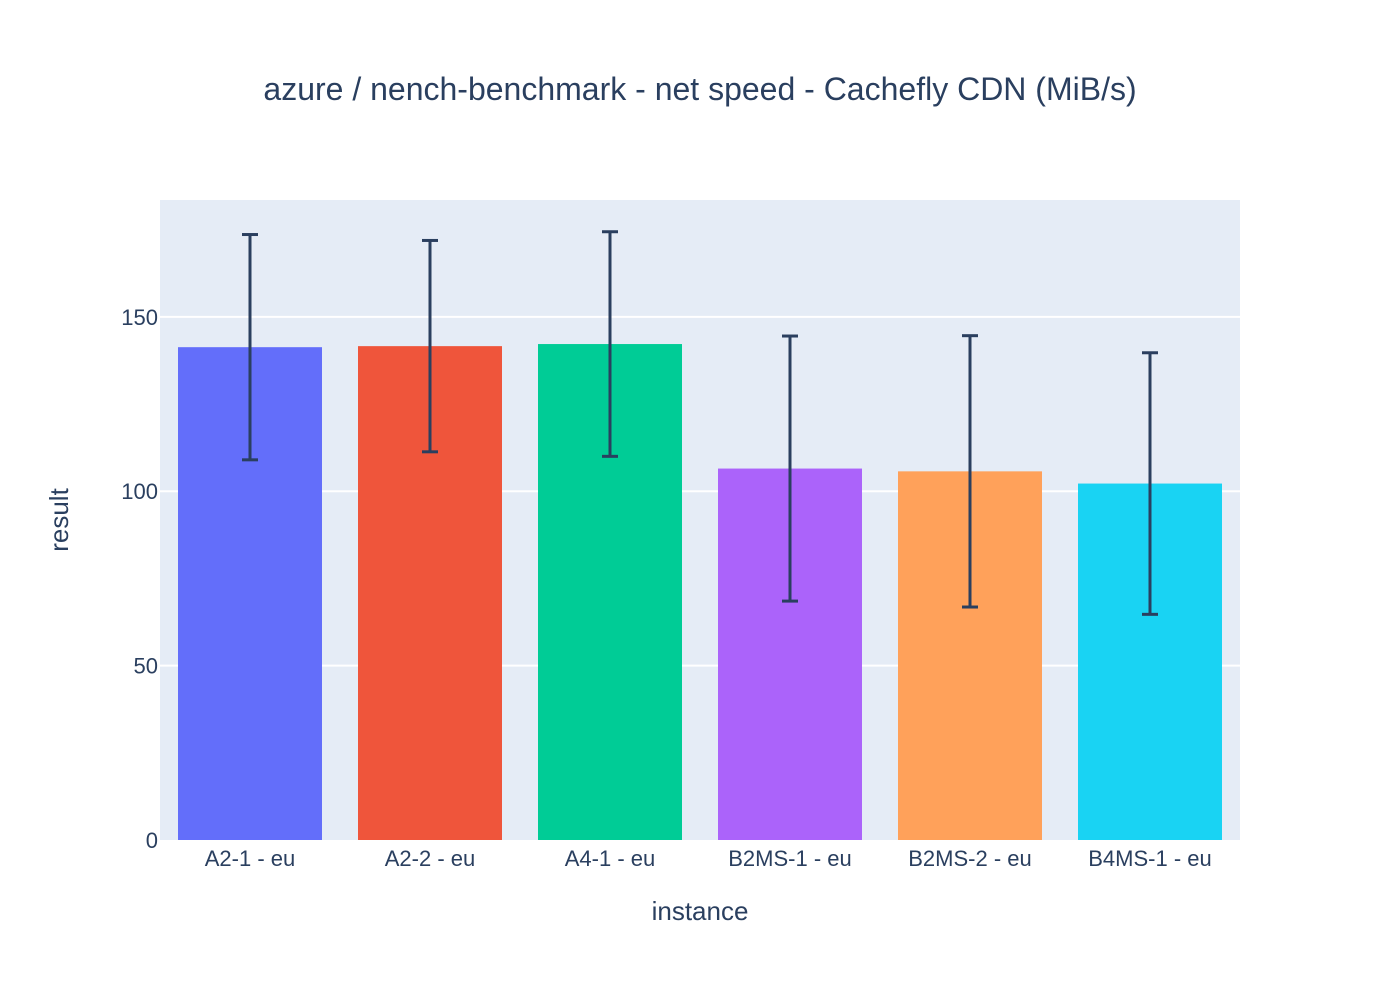 The width and height of the screenshot is (1400, 1000). Describe the element at coordinates (790, 858) in the screenshot. I see `x-tick-label: B2MS-1 - eu` at that location.